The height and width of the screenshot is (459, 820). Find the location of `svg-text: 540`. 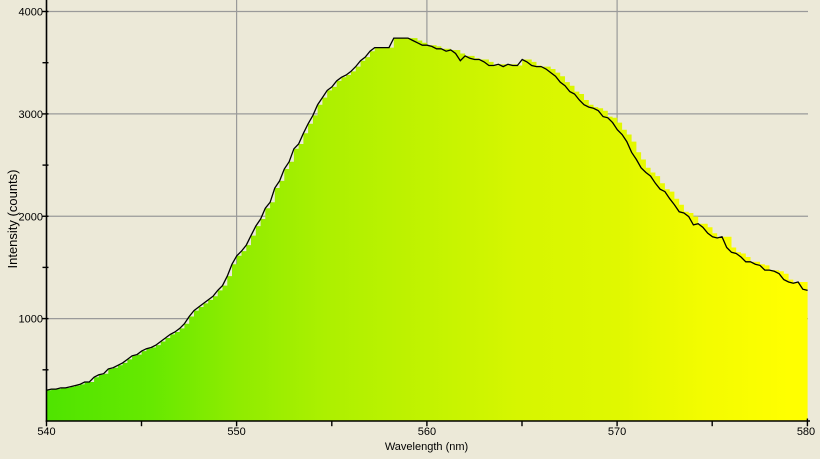

svg-text: 540 is located at coordinates (46, 432).